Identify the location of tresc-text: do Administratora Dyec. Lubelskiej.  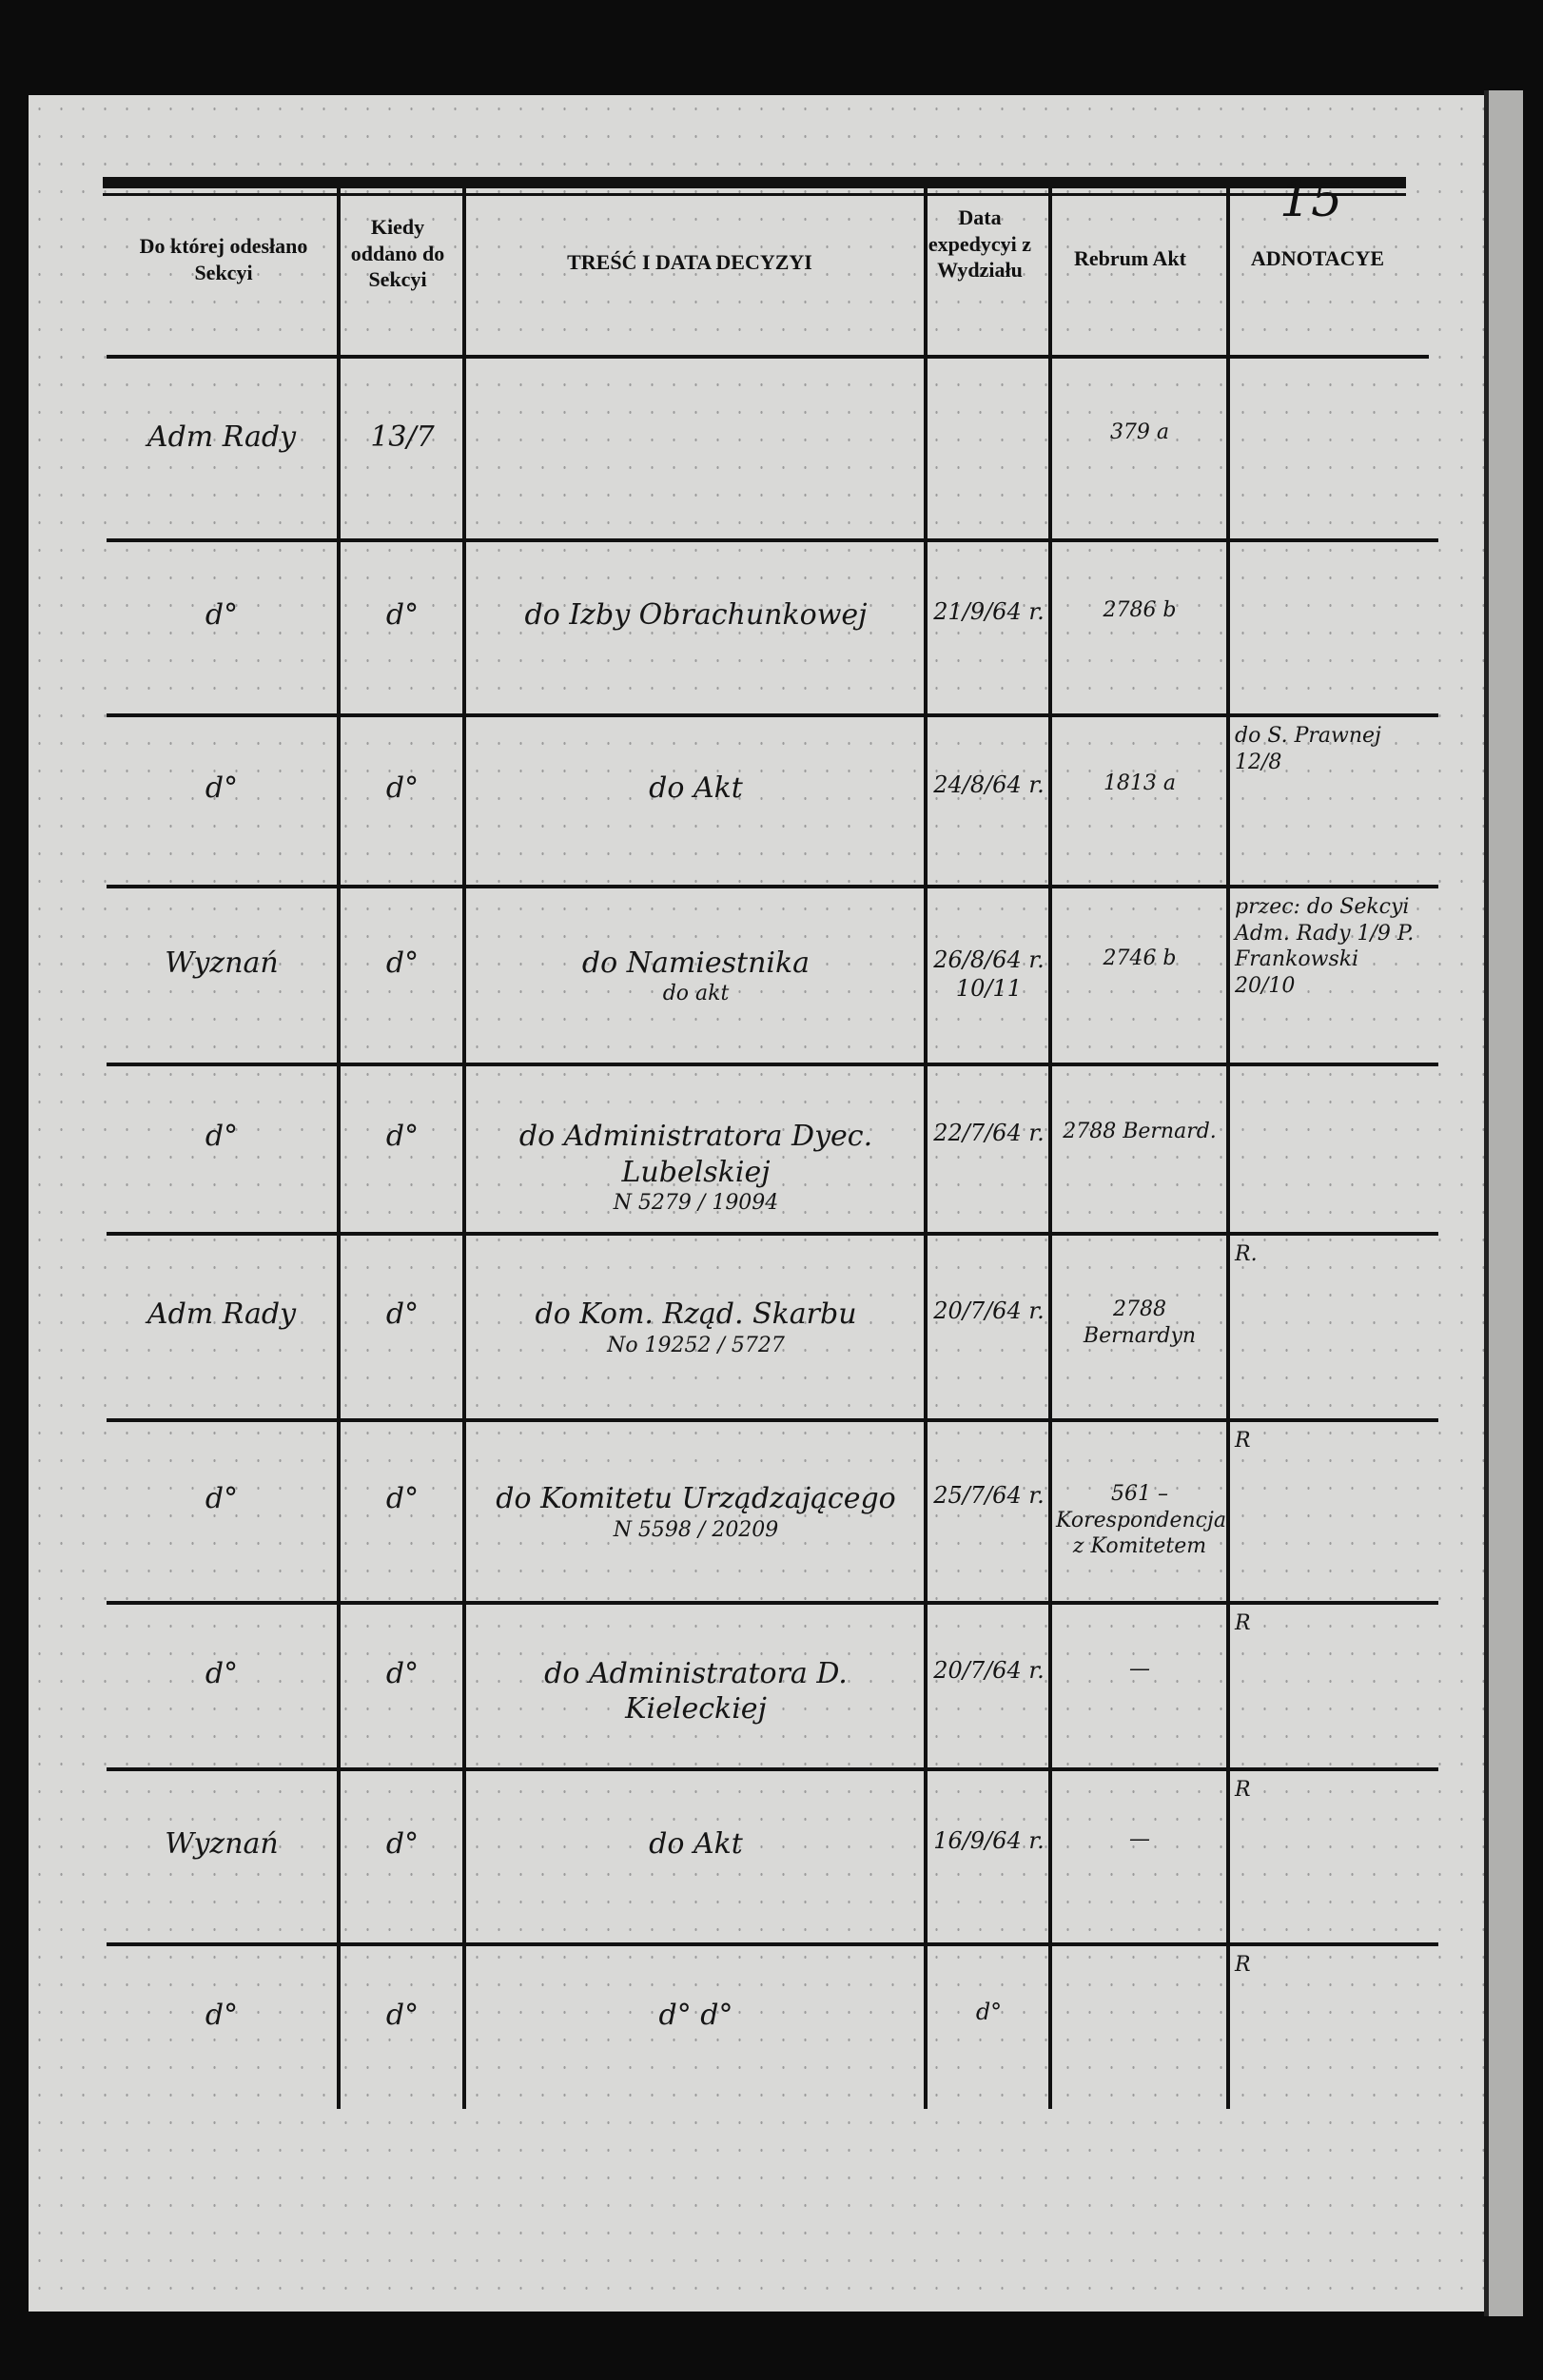
(695, 1154).